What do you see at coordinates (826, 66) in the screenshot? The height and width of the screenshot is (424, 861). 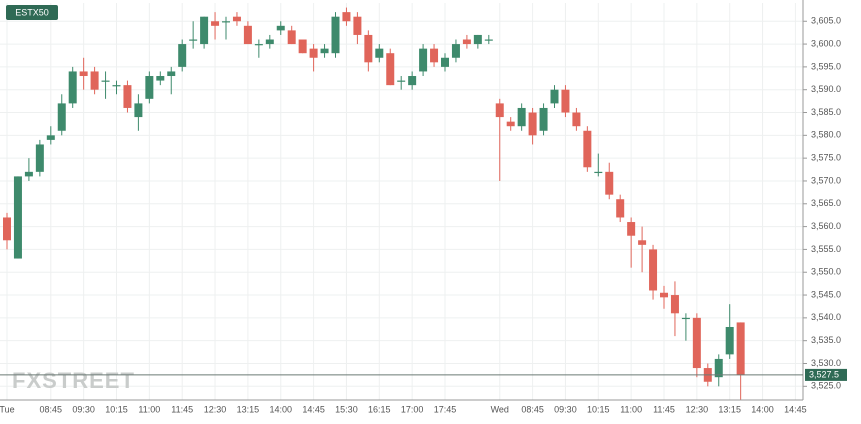 I see `y-tick-label: 3,595.0` at bounding box center [826, 66].